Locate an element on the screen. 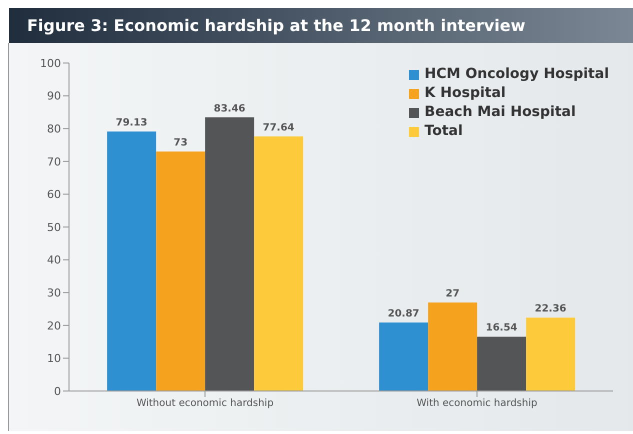 Image resolution: width=633 pixels, height=434 pixels. legend-label: K Hospital is located at coordinates (465, 93).